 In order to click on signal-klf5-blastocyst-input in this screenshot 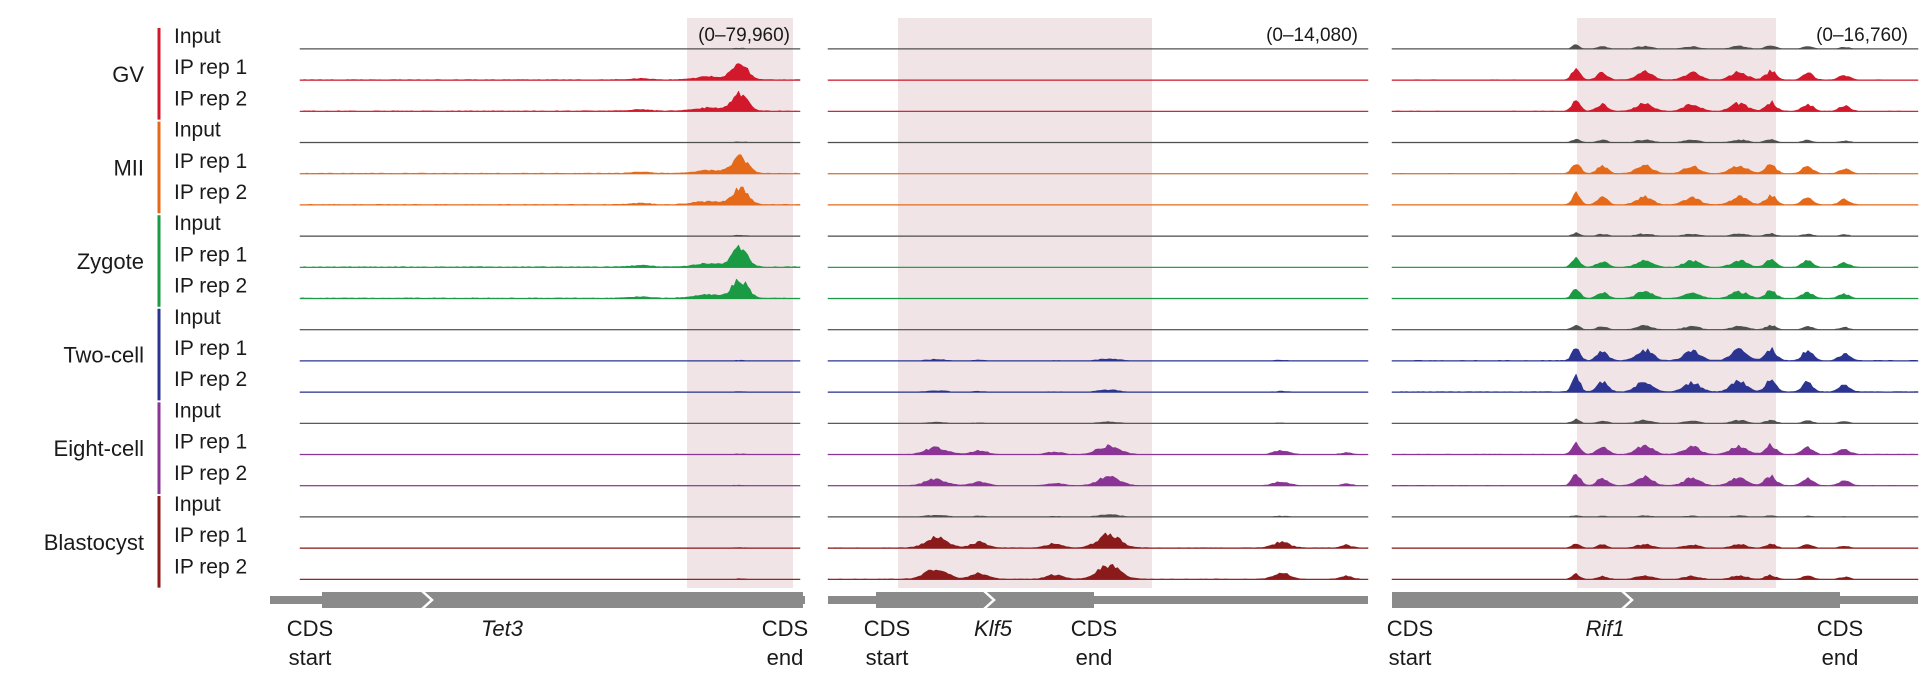, I will do `click(1098, 516)`.